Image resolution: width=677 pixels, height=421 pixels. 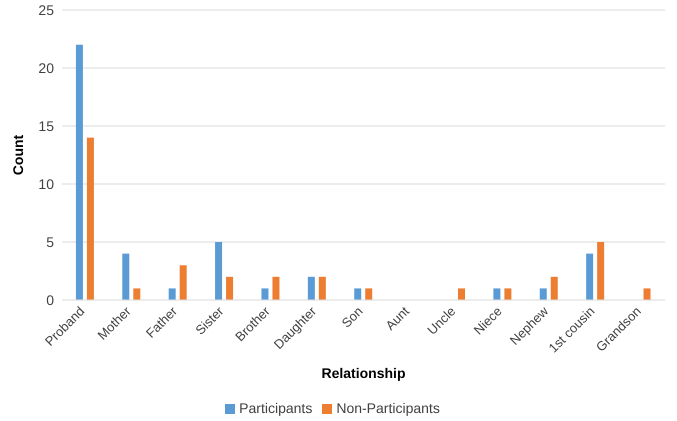 I want to click on x-tick-label: Son, so click(x=352, y=317).